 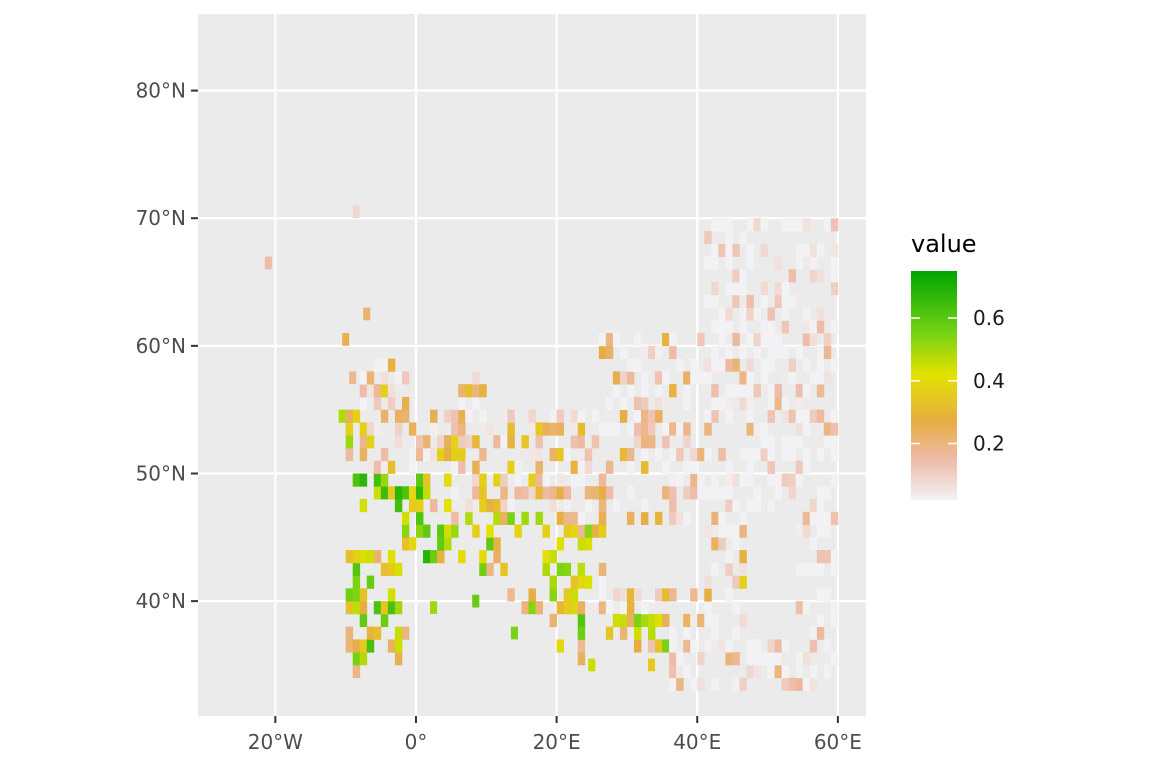 What do you see at coordinates (161, 91) in the screenshot?
I see `y-tick-label: 80°N` at bounding box center [161, 91].